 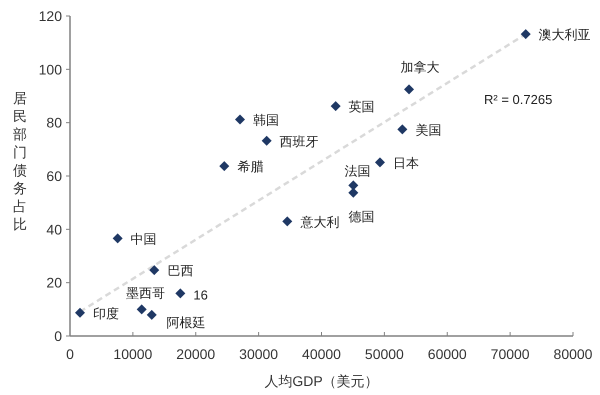 I want to click on annotation: 中国, so click(x=143, y=238).